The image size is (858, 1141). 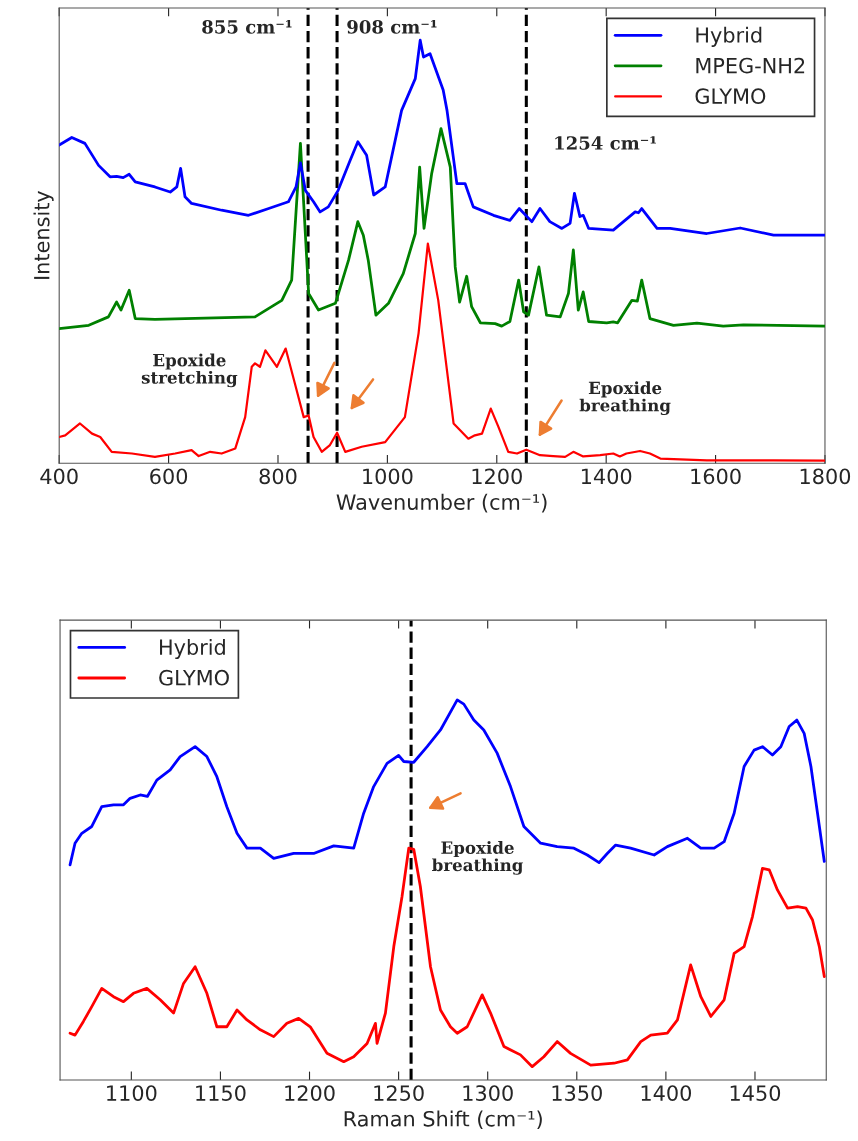 What do you see at coordinates (392, 27) in the screenshot?
I see `ref-line-label: 908 cm⁻¹` at bounding box center [392, 27].